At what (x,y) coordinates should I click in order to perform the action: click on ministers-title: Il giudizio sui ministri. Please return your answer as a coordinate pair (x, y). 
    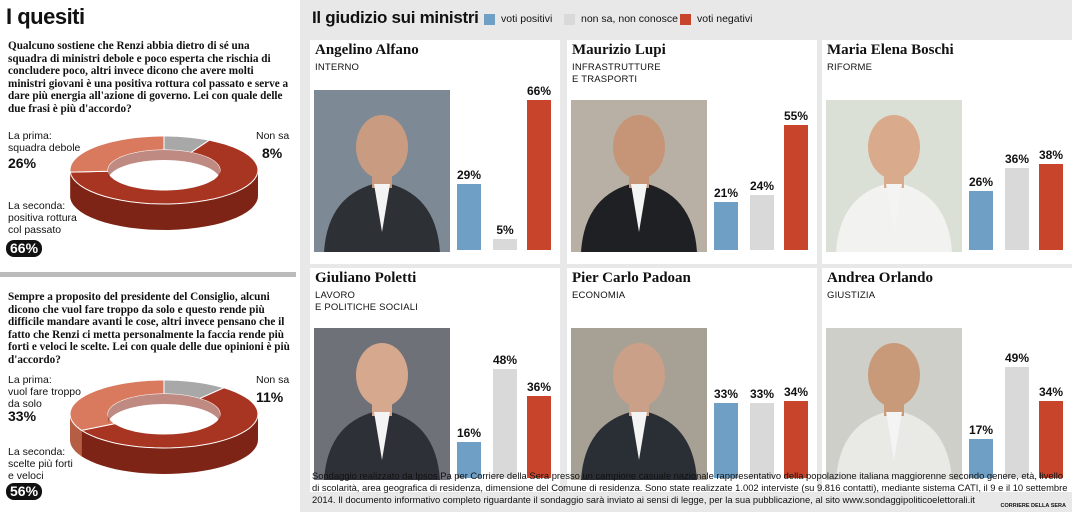
    Looking at the image, I should click on (395, 17).